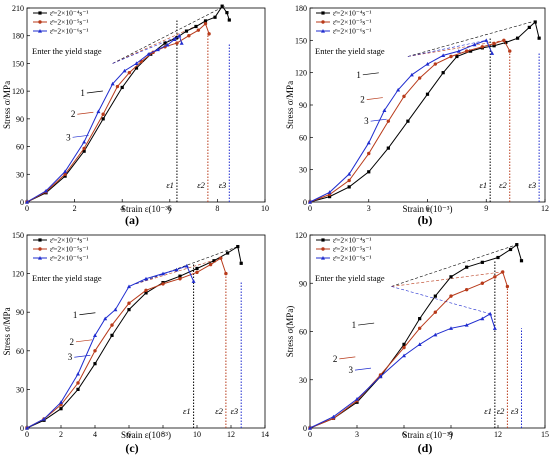 This screenshot has width=550, height=463. What do you see at coordinates (7, 105) in the screenshot?
I see `y-axis-label: Stress σ/MPa` at bounding box center [7, 105].